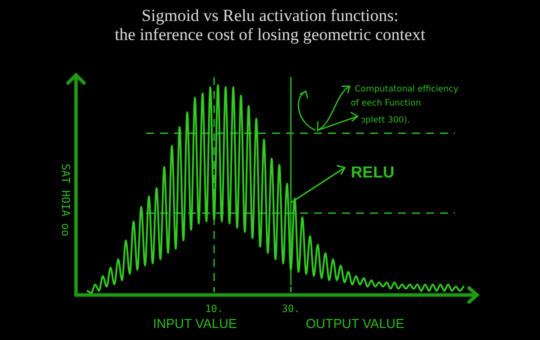 The width and height of the screenshot is (540, 340). I want to click on x-tick-label: 10., so click(214, 309).